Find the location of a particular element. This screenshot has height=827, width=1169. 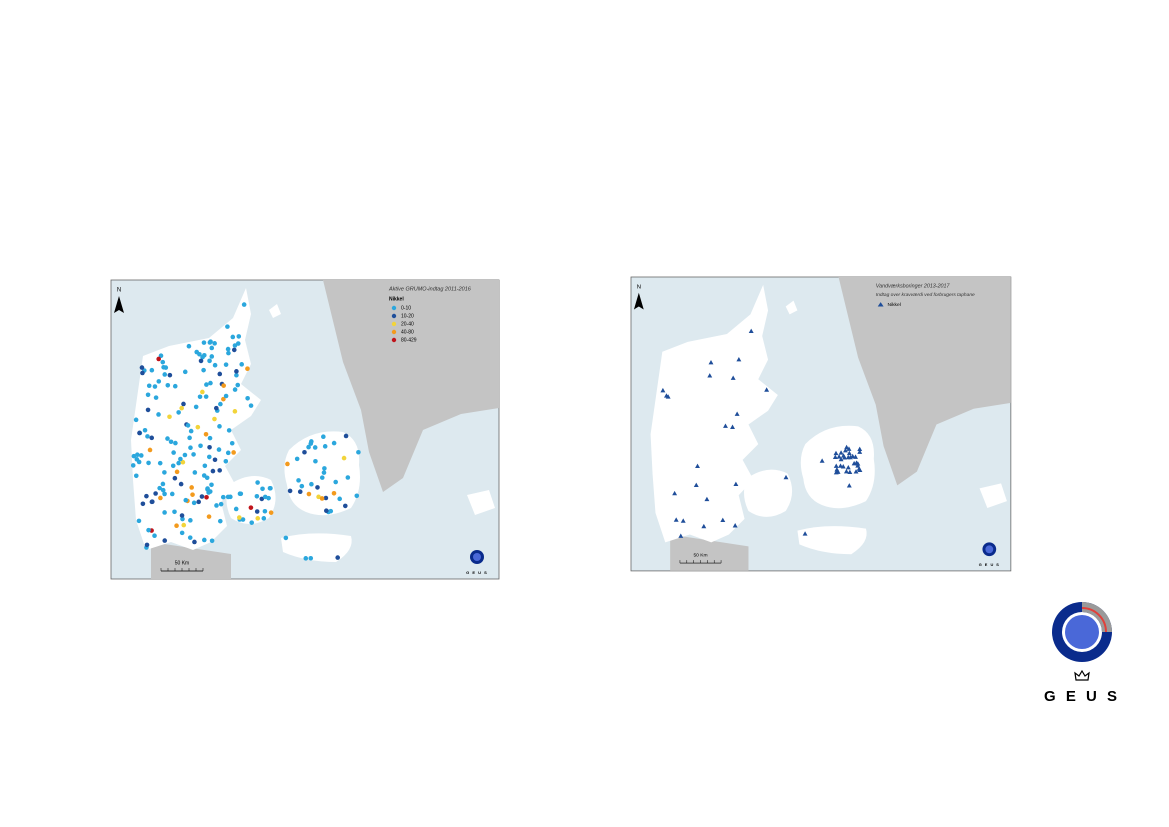

logo-crown is located at coordinates (1082, 675).